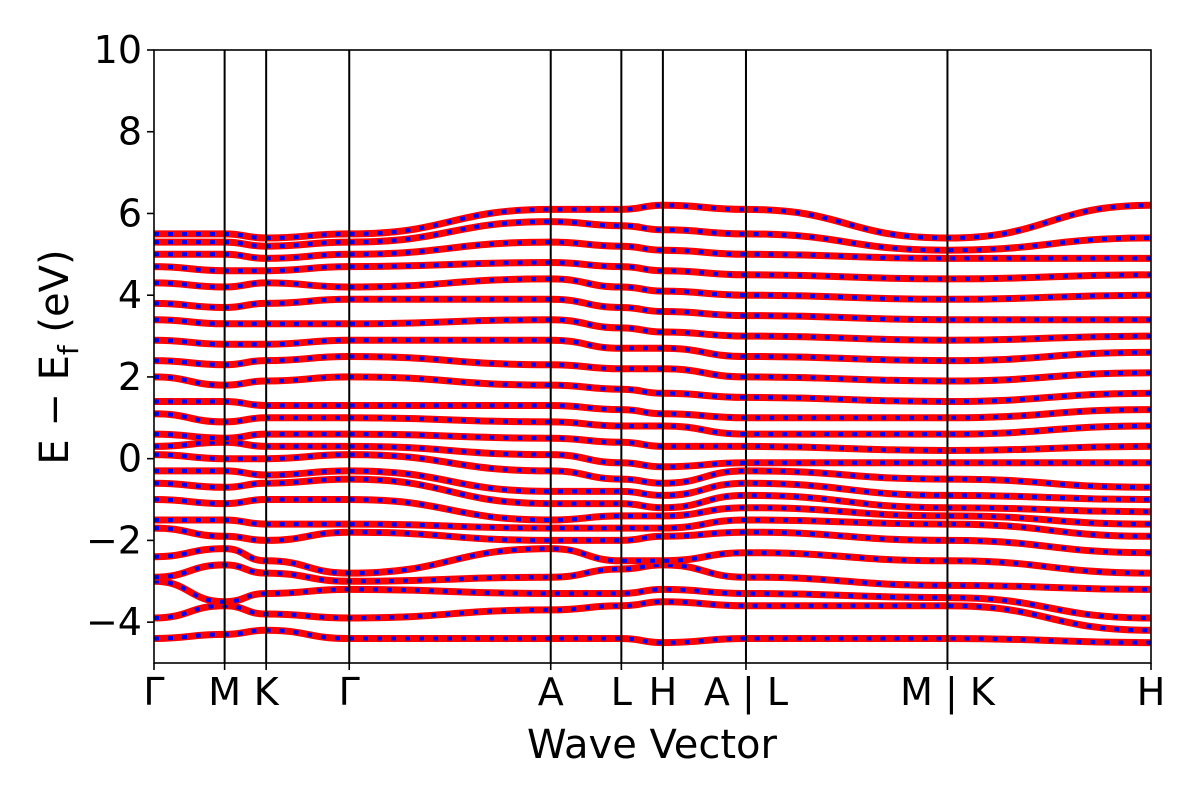  Describe the element at coordinates (652, 250) in the screenshot. I see `band-22-spin-up` at that location.